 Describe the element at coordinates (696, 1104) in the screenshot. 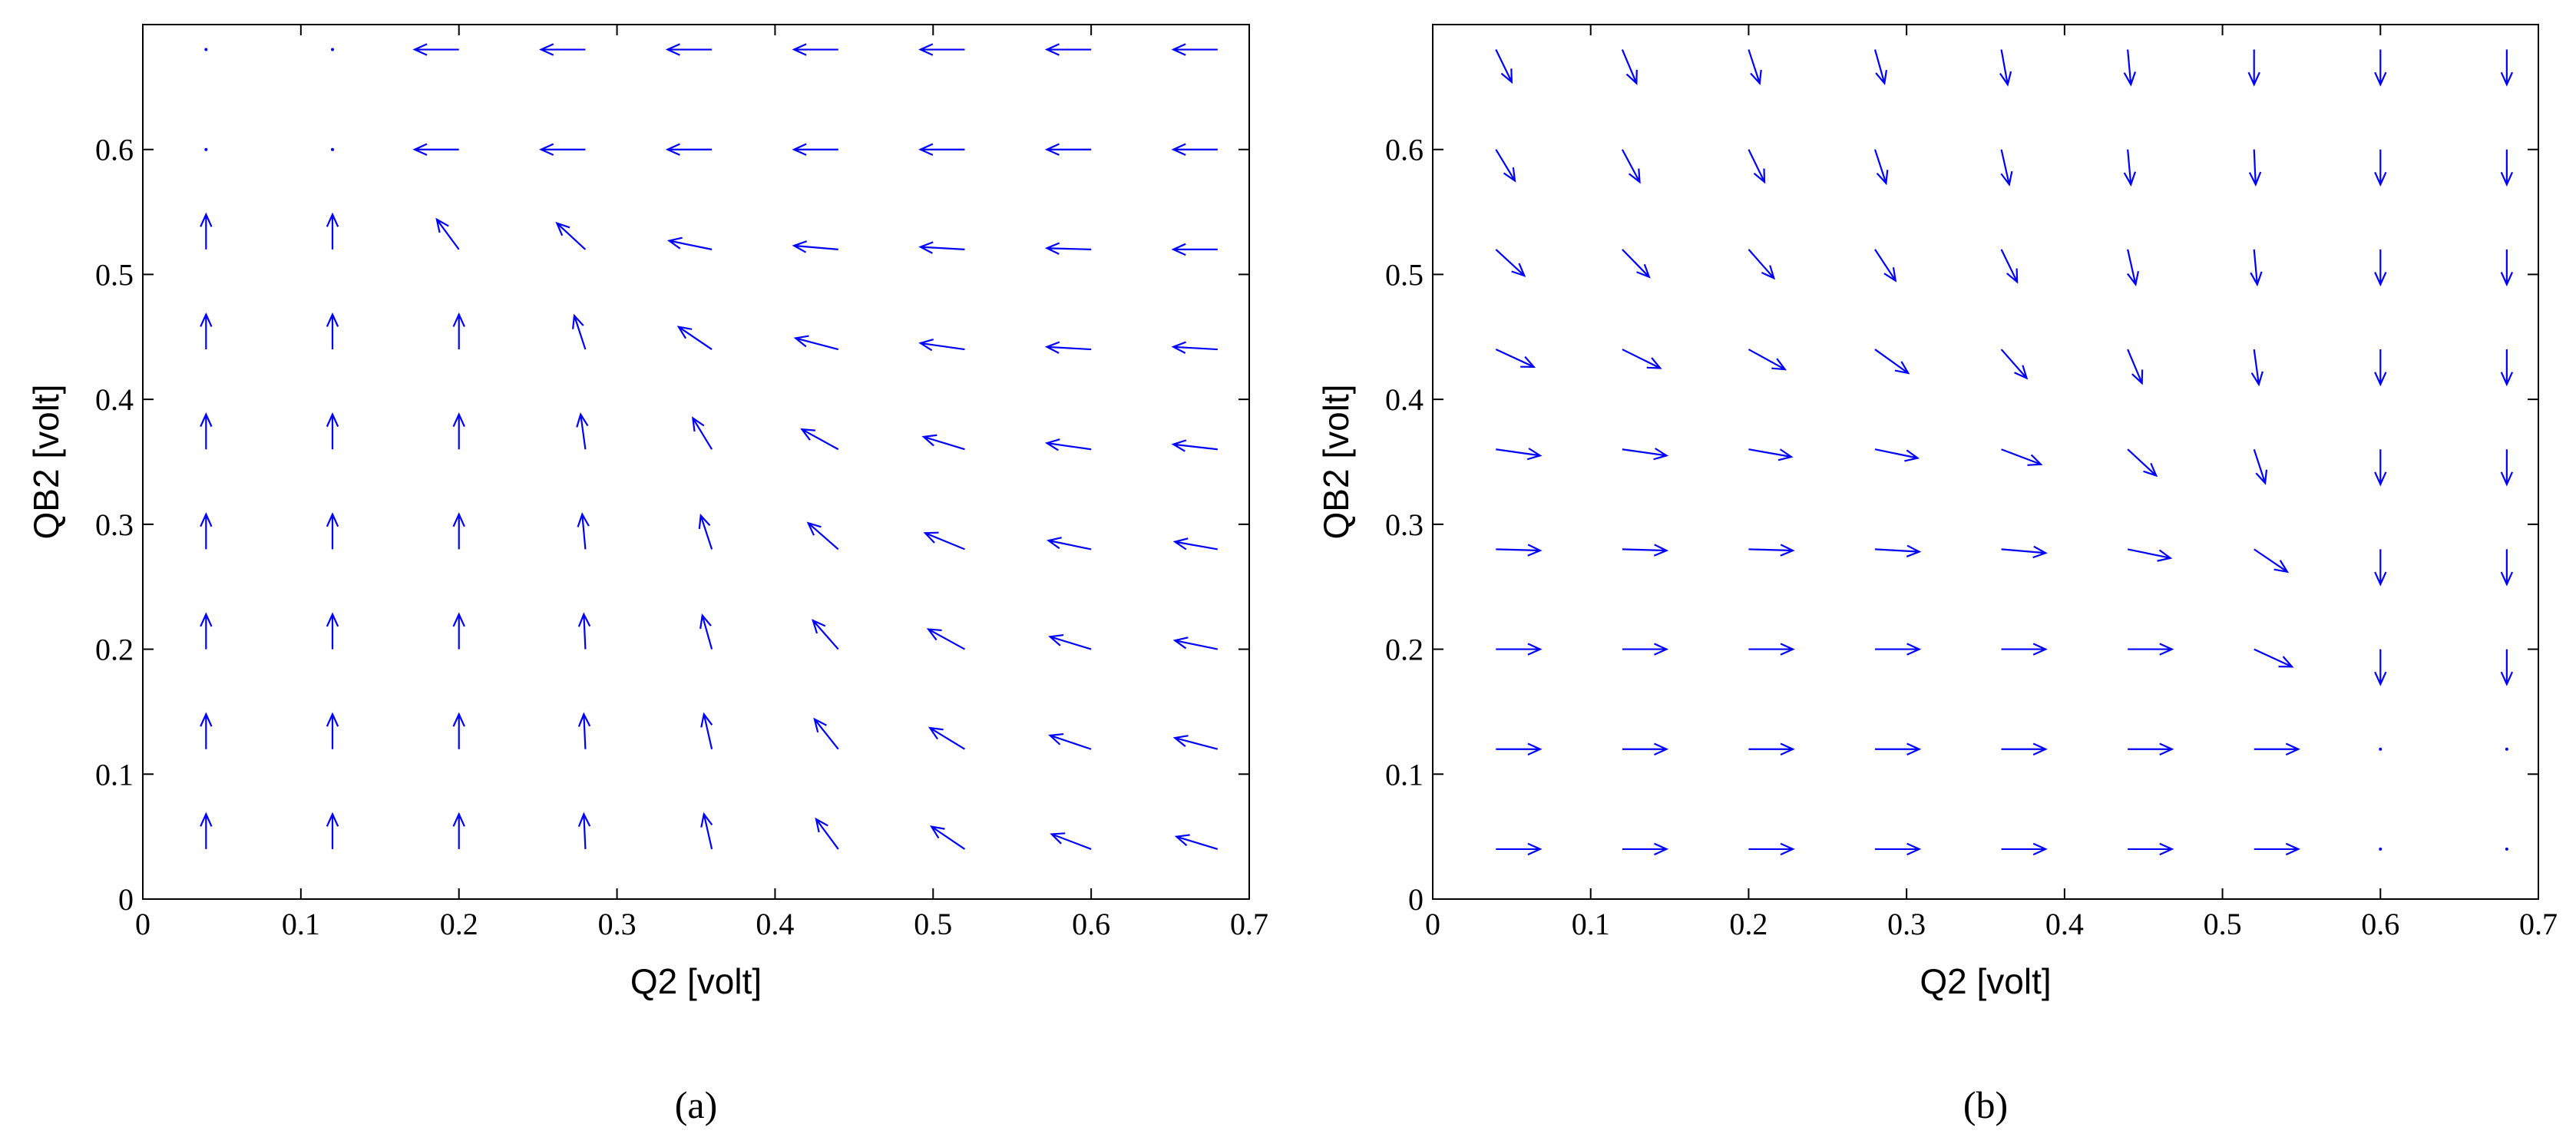

I see `panel-label: (a)` at that location.